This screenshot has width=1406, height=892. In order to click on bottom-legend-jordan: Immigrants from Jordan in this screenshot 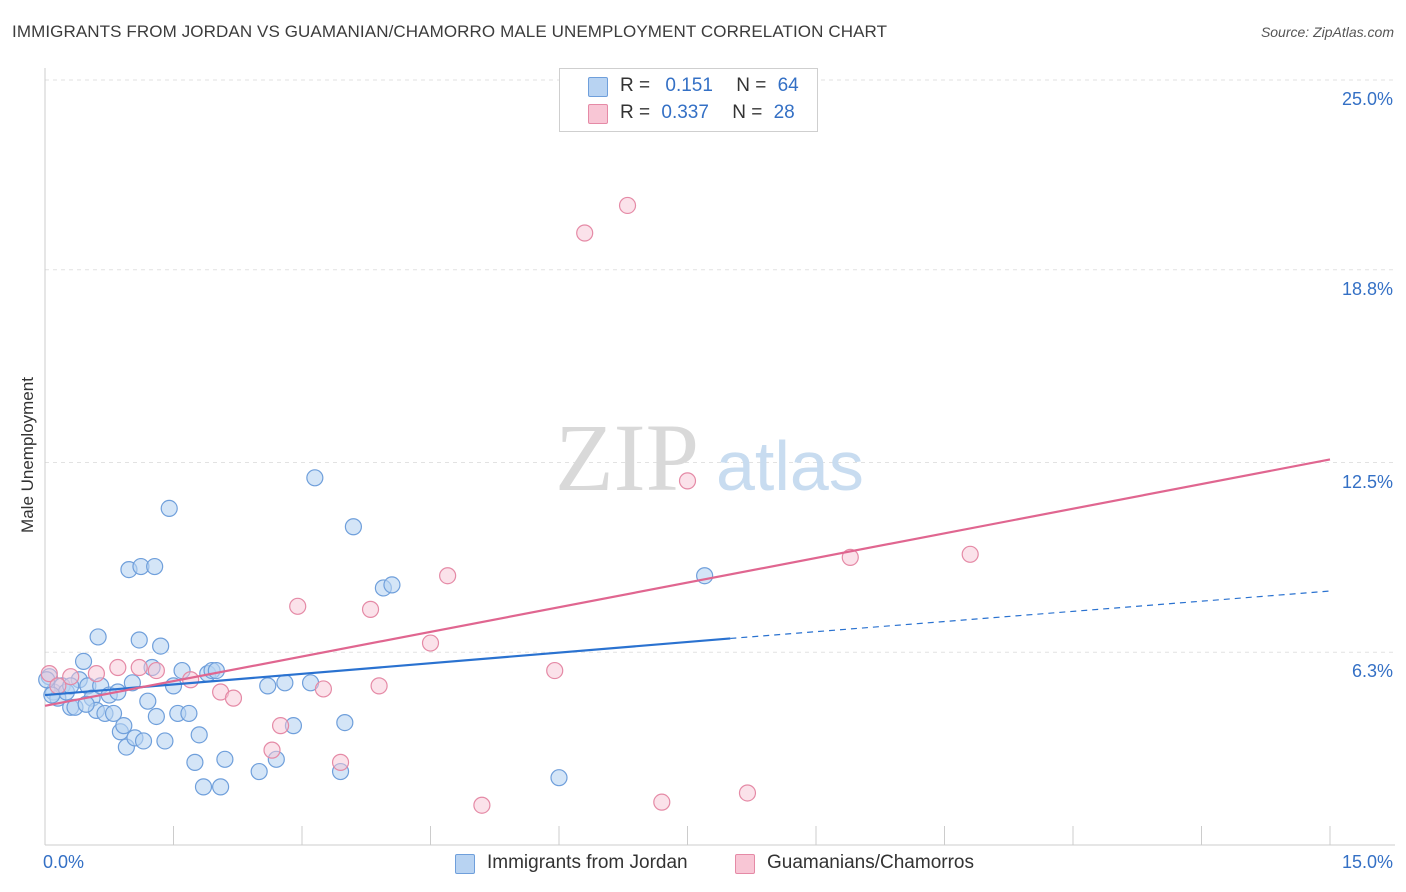, I will do `click(587, 862)`.